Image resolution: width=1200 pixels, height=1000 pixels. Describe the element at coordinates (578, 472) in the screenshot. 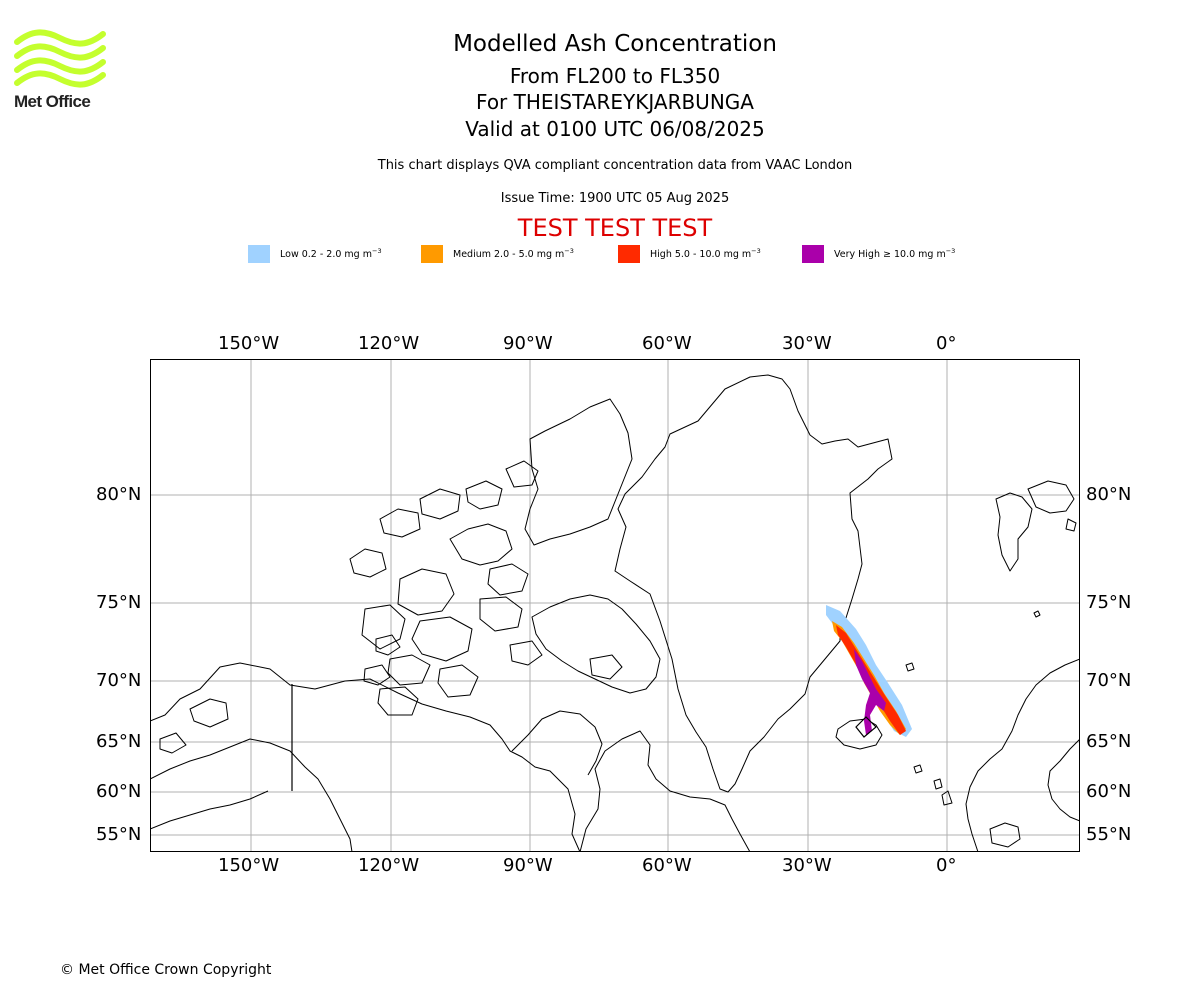

I see `ellesmere-coast` at that location.